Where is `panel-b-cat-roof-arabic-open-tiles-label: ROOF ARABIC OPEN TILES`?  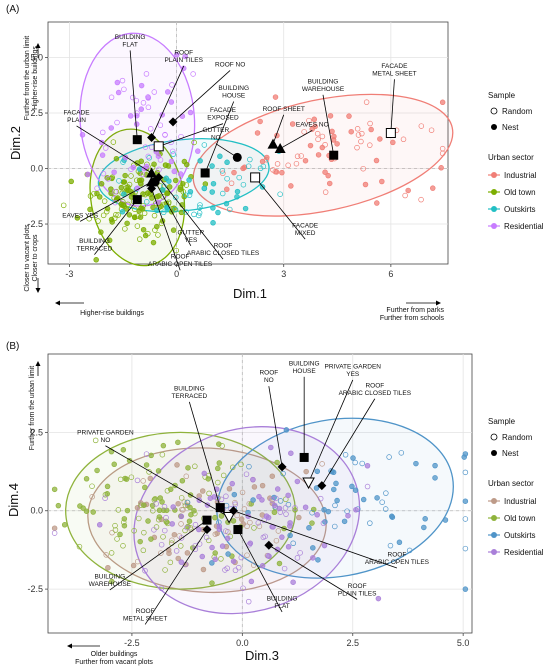 panel-b-cat-roof-arabic-open-tiles-label: ROOF ARABIC OPEN TILES is located at coordinates (397, 559).